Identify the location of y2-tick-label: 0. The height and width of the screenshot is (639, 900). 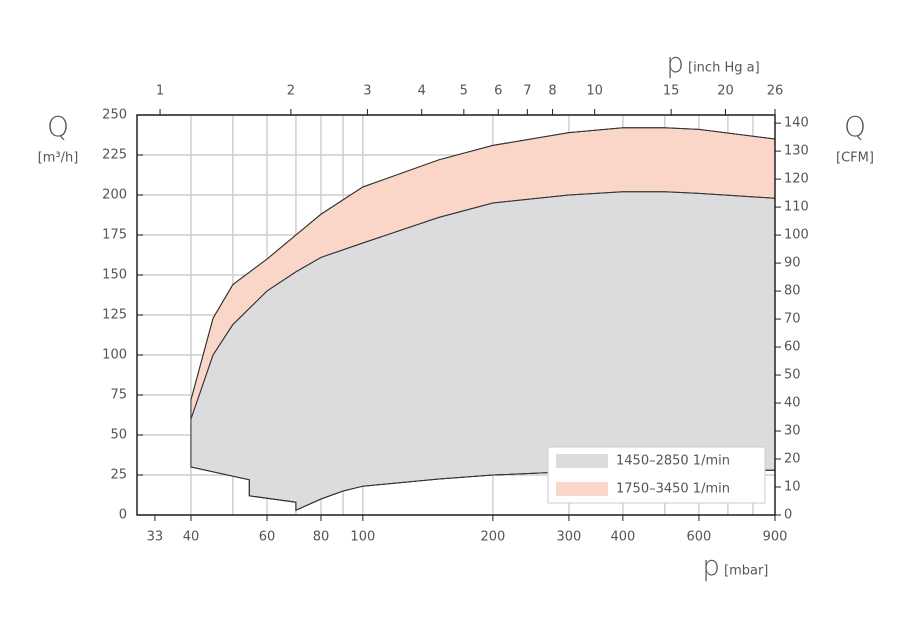
(788, 515).